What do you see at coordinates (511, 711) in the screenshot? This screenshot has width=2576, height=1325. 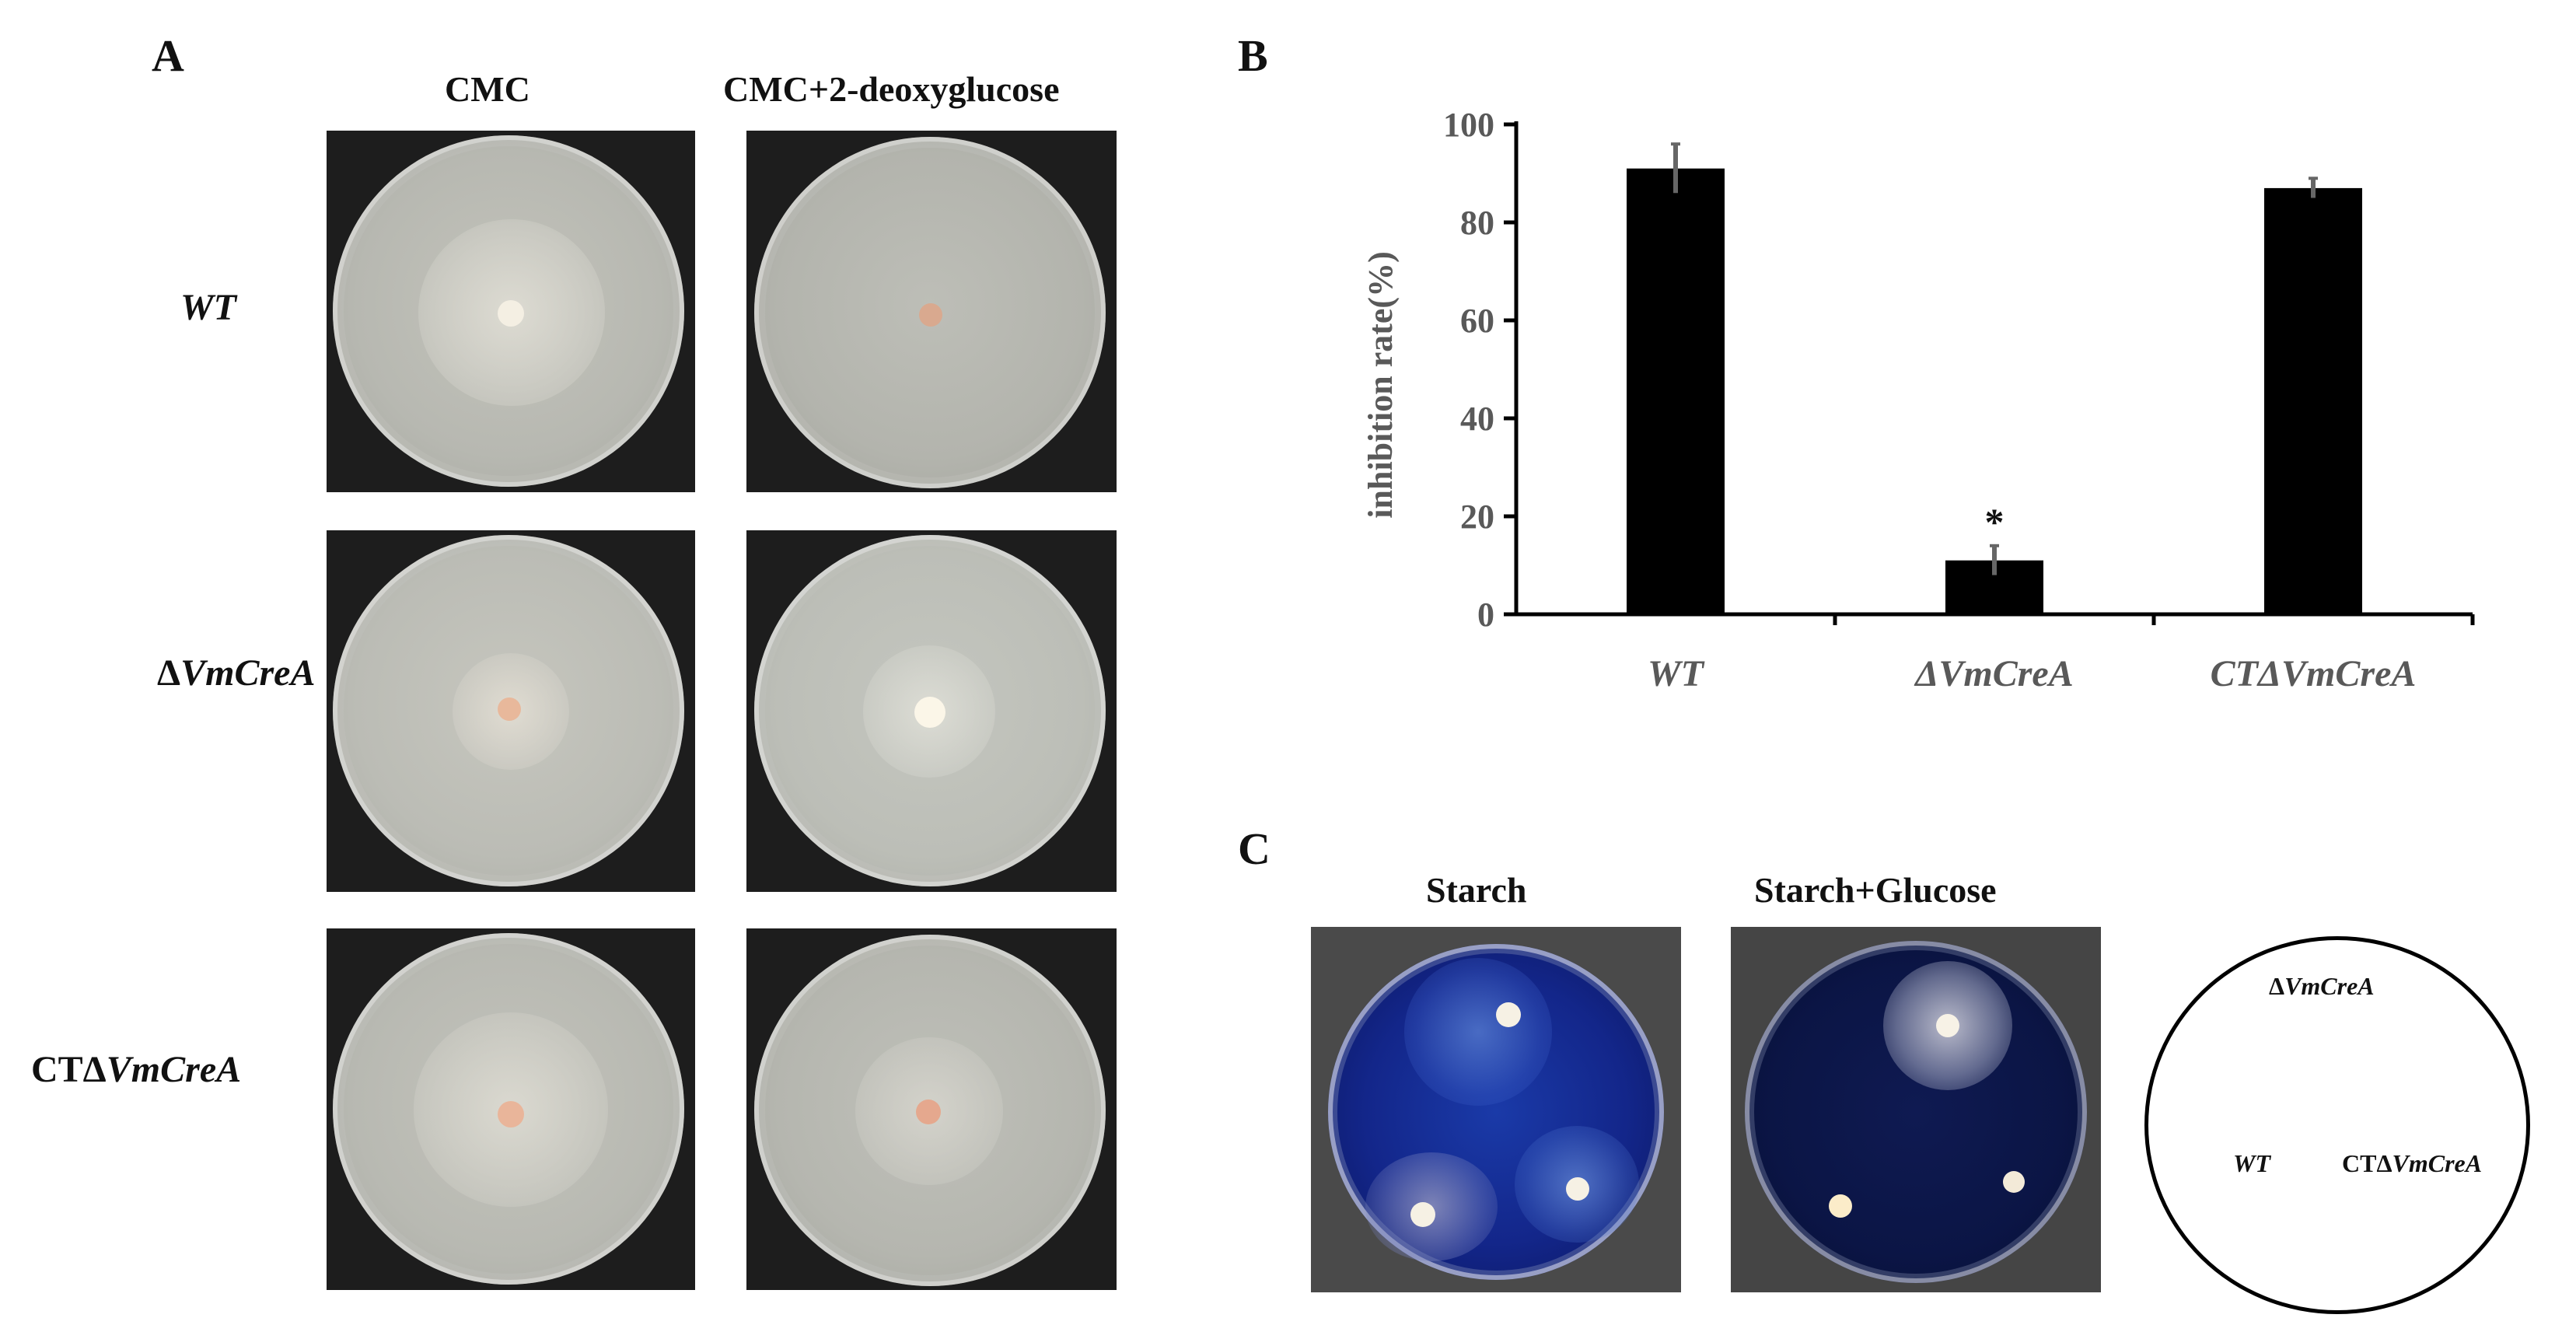 I see `plate-photo-deletion-cmc` at bounding box center [511, 711].